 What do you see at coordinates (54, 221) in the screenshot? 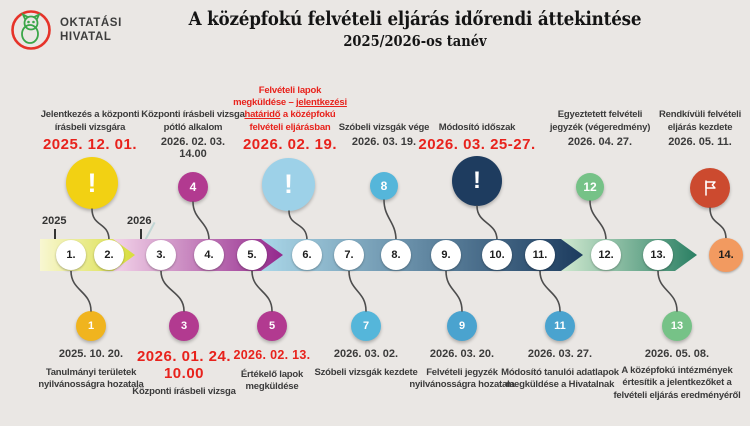
I see `year-label-2025: 2025` at bounding box center [54, 221].